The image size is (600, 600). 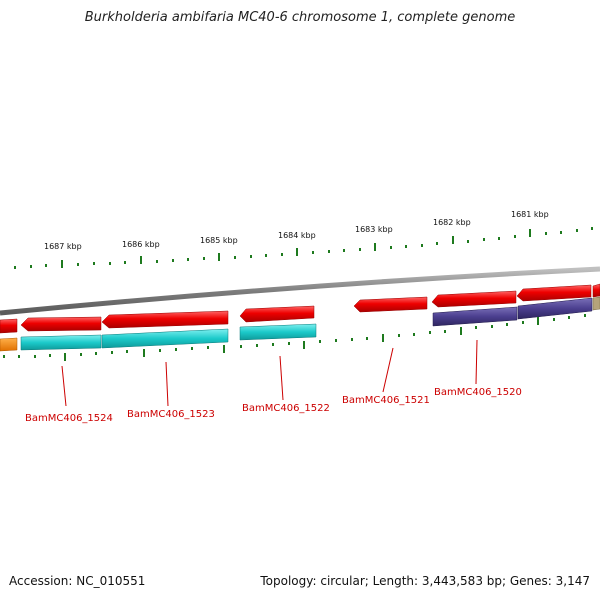 I want to click on tick-label-1685: 1685 kbp, so click(x=219, y=240).